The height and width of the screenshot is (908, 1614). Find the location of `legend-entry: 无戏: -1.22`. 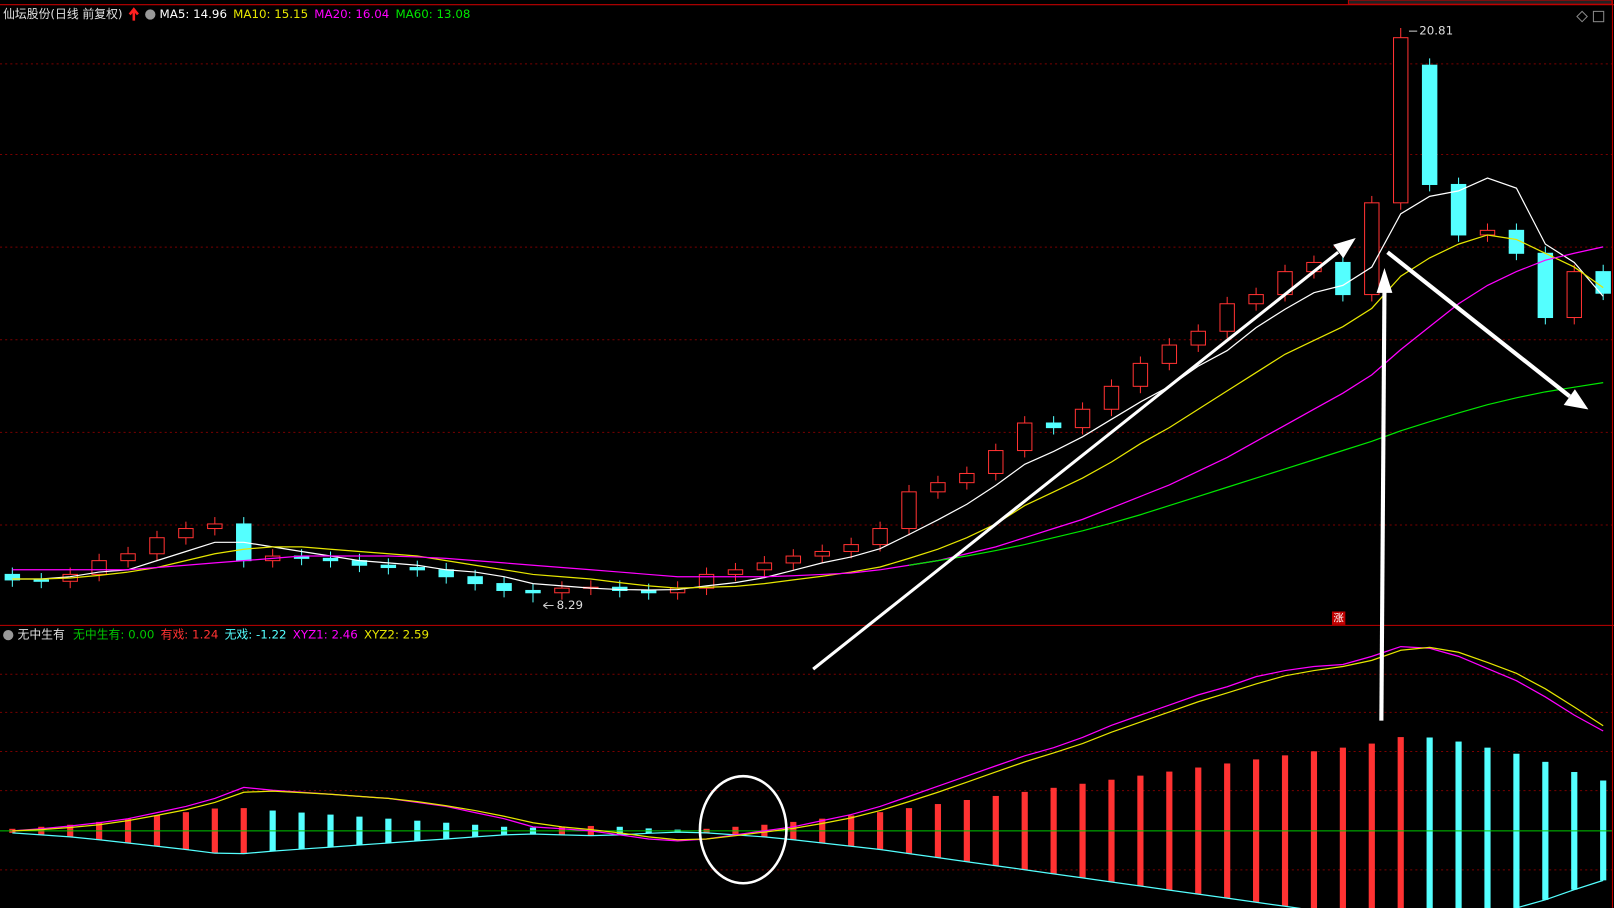

legend-entry: 无戏: -1.22 is located at coordinates (256, 635).